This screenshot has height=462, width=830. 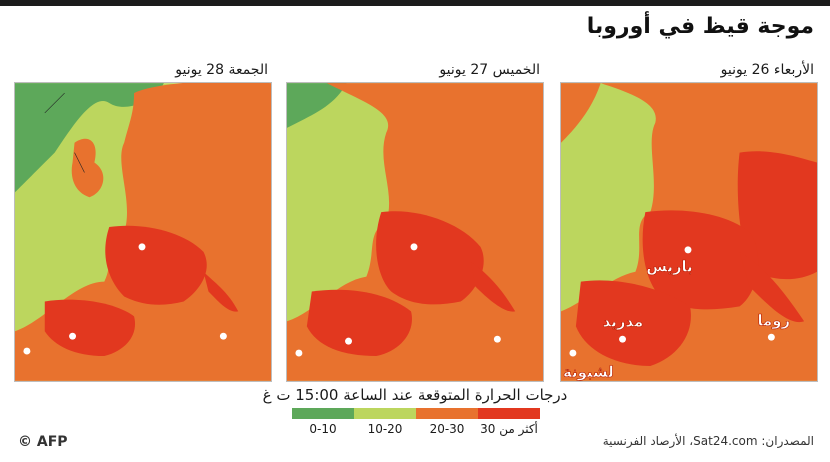 What do you see at coordinates (323, 429) in the screenshot?
I see `legend-label: 0-10` at bounding box center [323, 429].